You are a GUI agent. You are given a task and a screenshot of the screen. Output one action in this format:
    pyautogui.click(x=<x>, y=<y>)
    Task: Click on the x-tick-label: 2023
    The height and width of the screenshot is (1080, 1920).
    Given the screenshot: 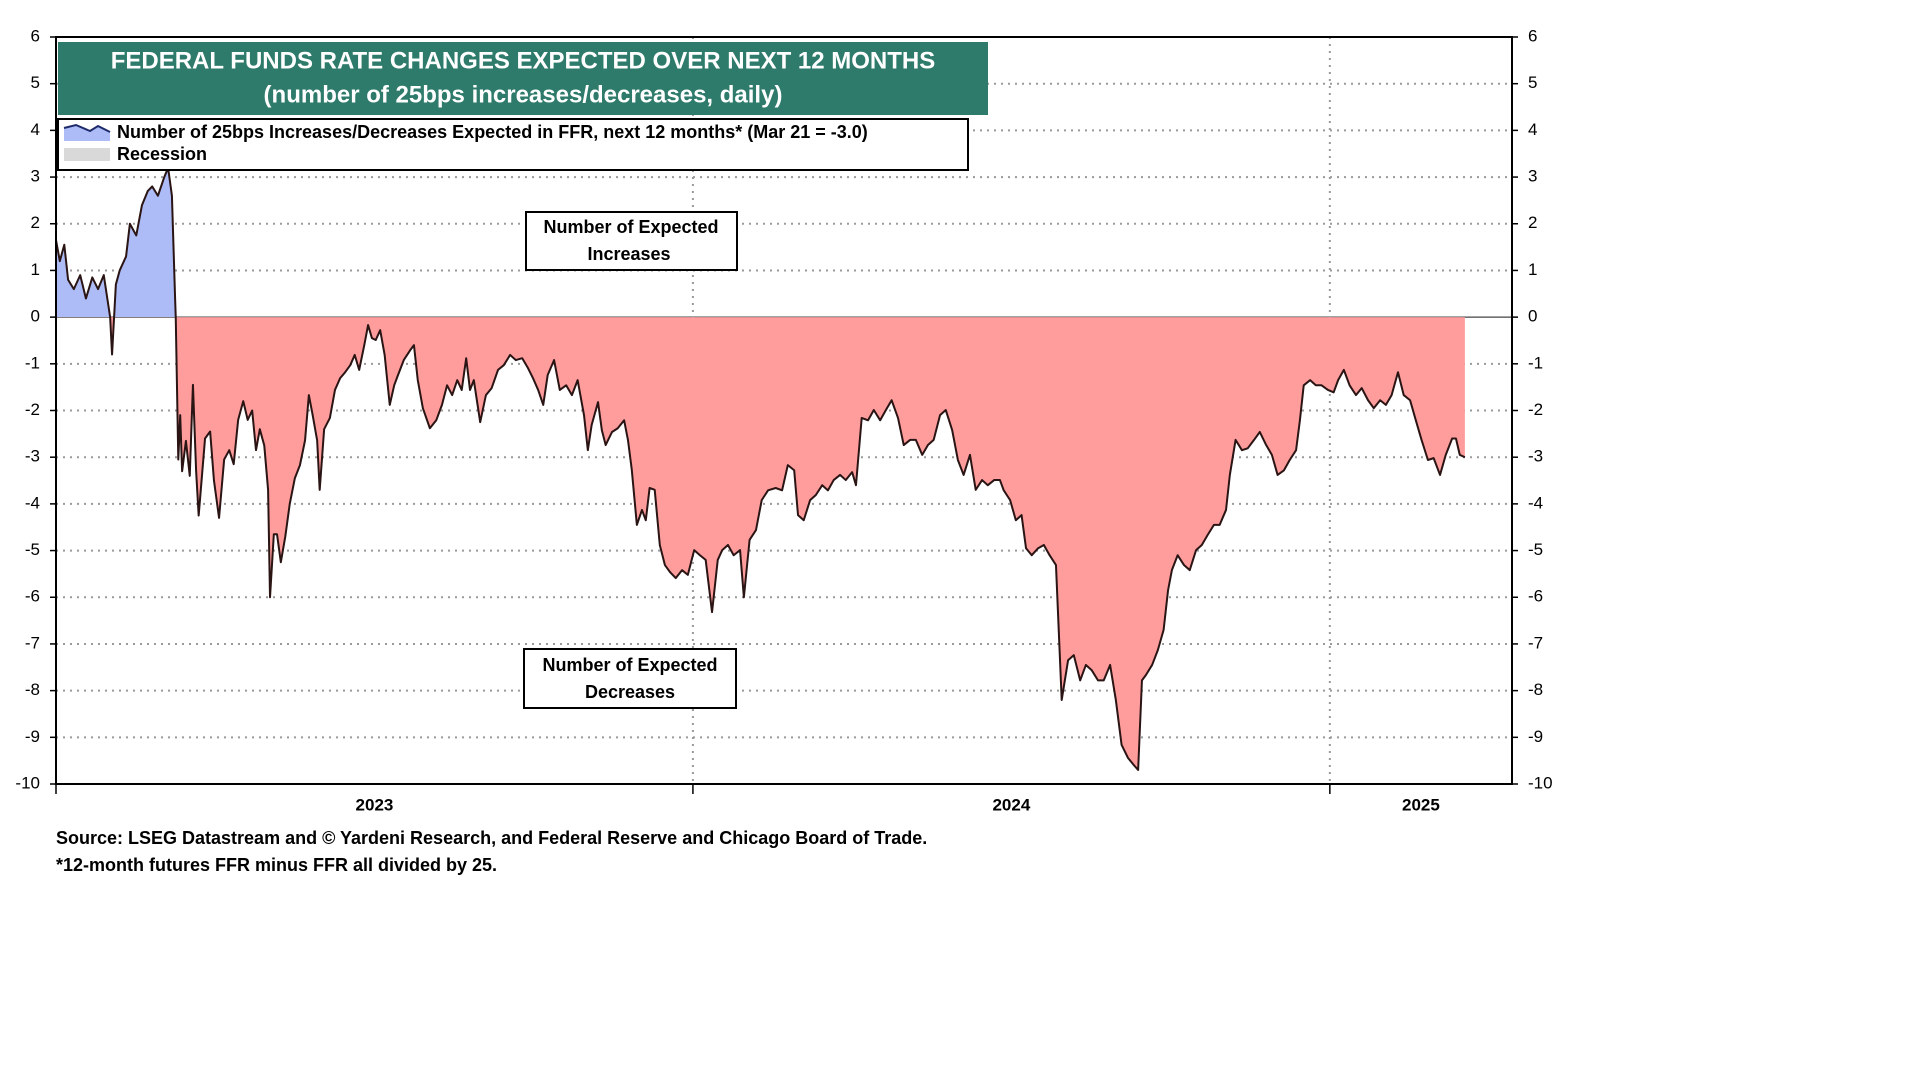 What is the action you would take?
    pyautogui.click(x=375, y=804)
    